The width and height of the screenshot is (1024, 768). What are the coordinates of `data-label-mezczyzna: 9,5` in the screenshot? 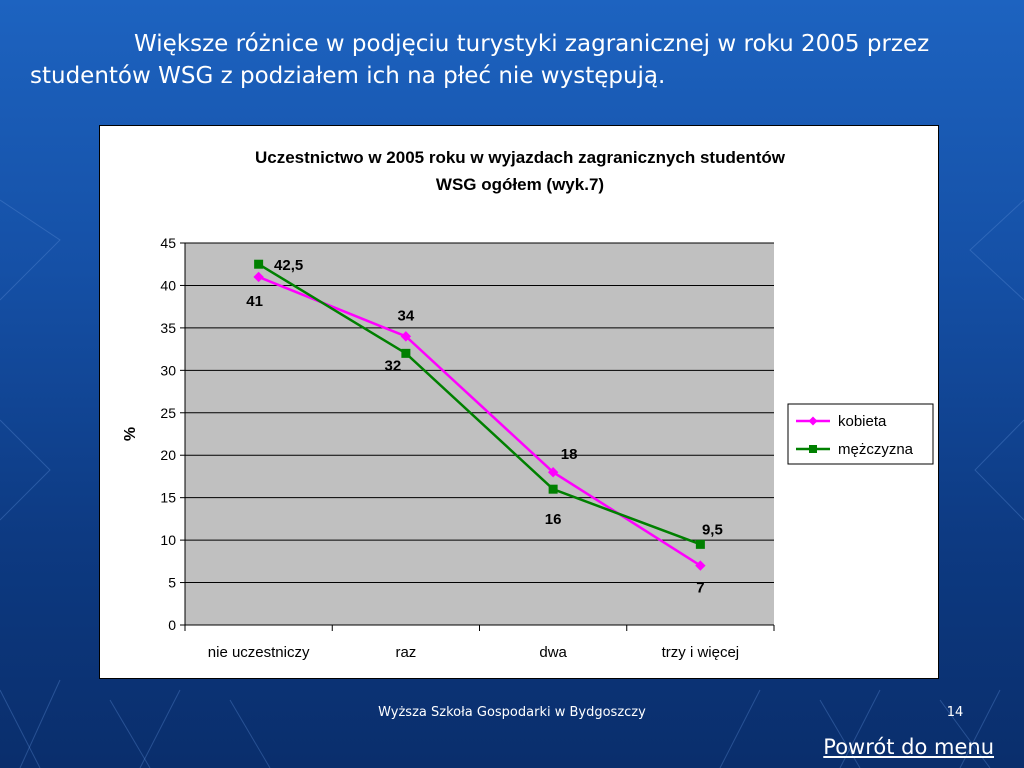 It's located at (712, 529).